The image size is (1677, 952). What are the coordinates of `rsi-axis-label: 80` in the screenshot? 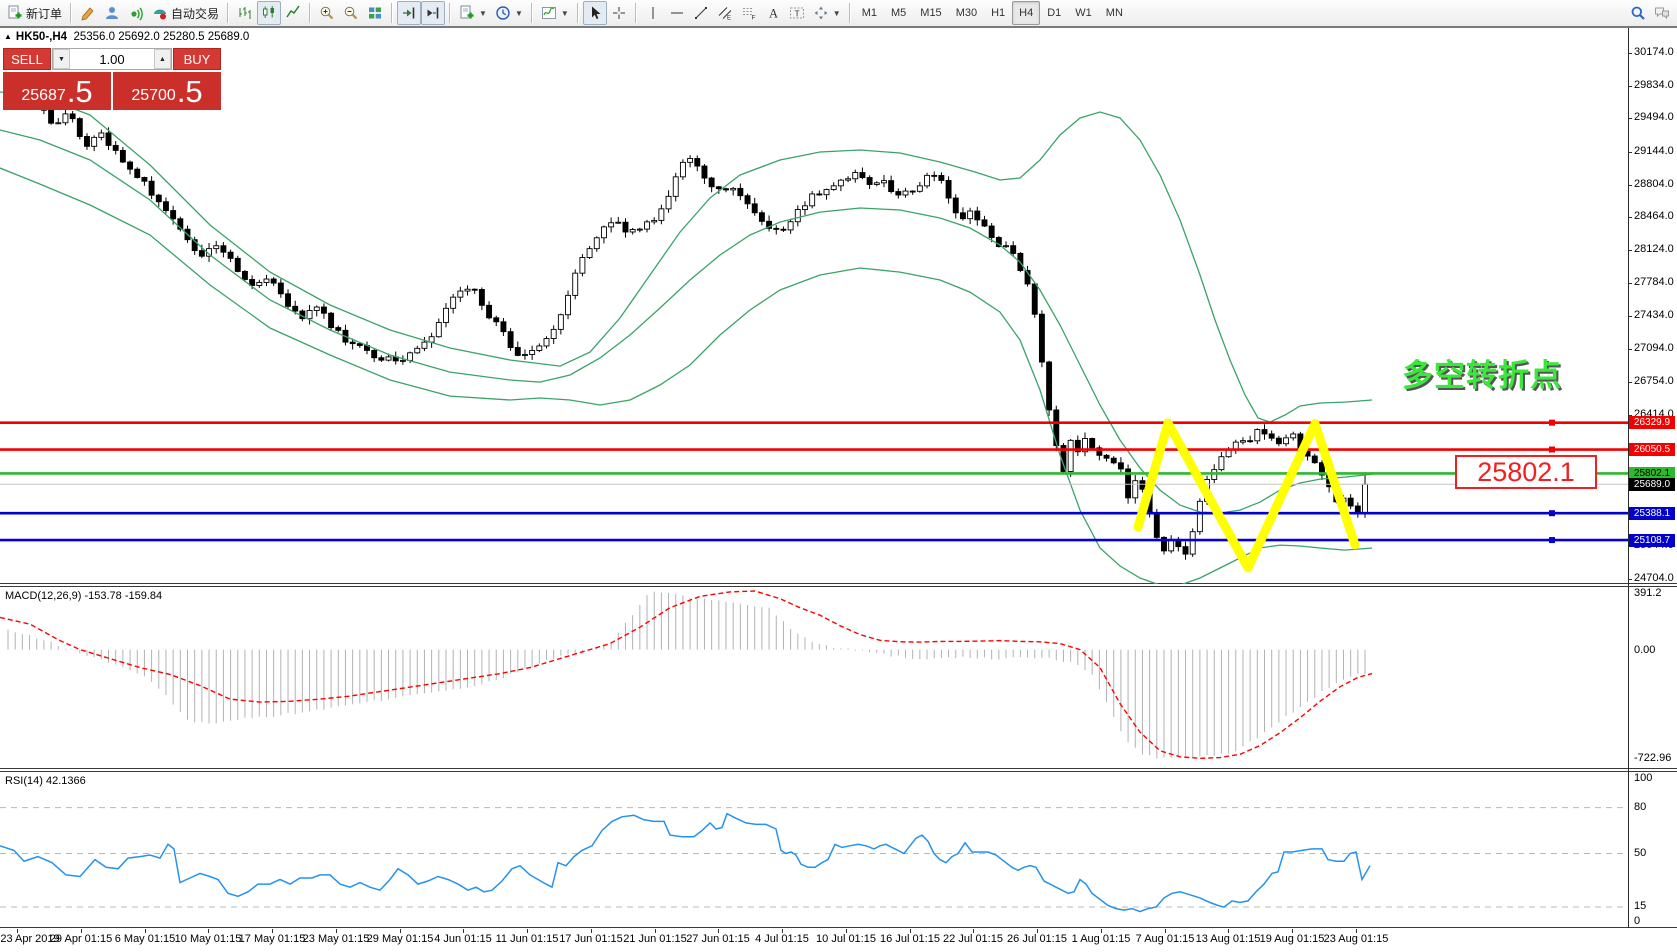 It's located at (1640, 806).